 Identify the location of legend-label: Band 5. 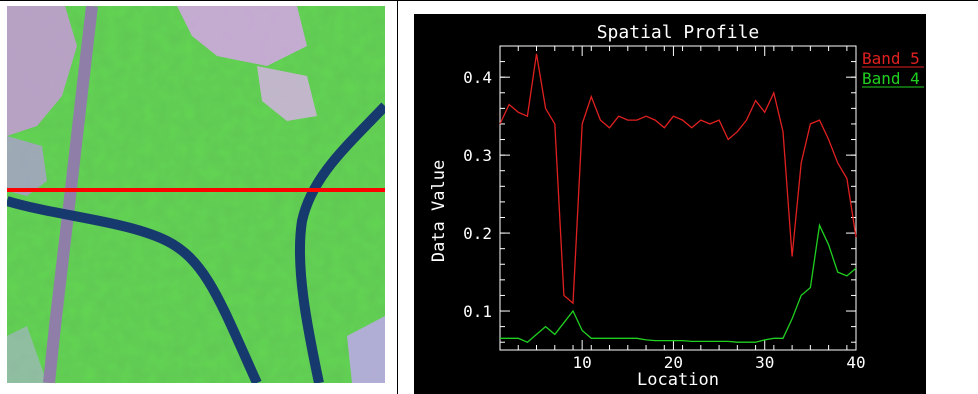
(891, 58).